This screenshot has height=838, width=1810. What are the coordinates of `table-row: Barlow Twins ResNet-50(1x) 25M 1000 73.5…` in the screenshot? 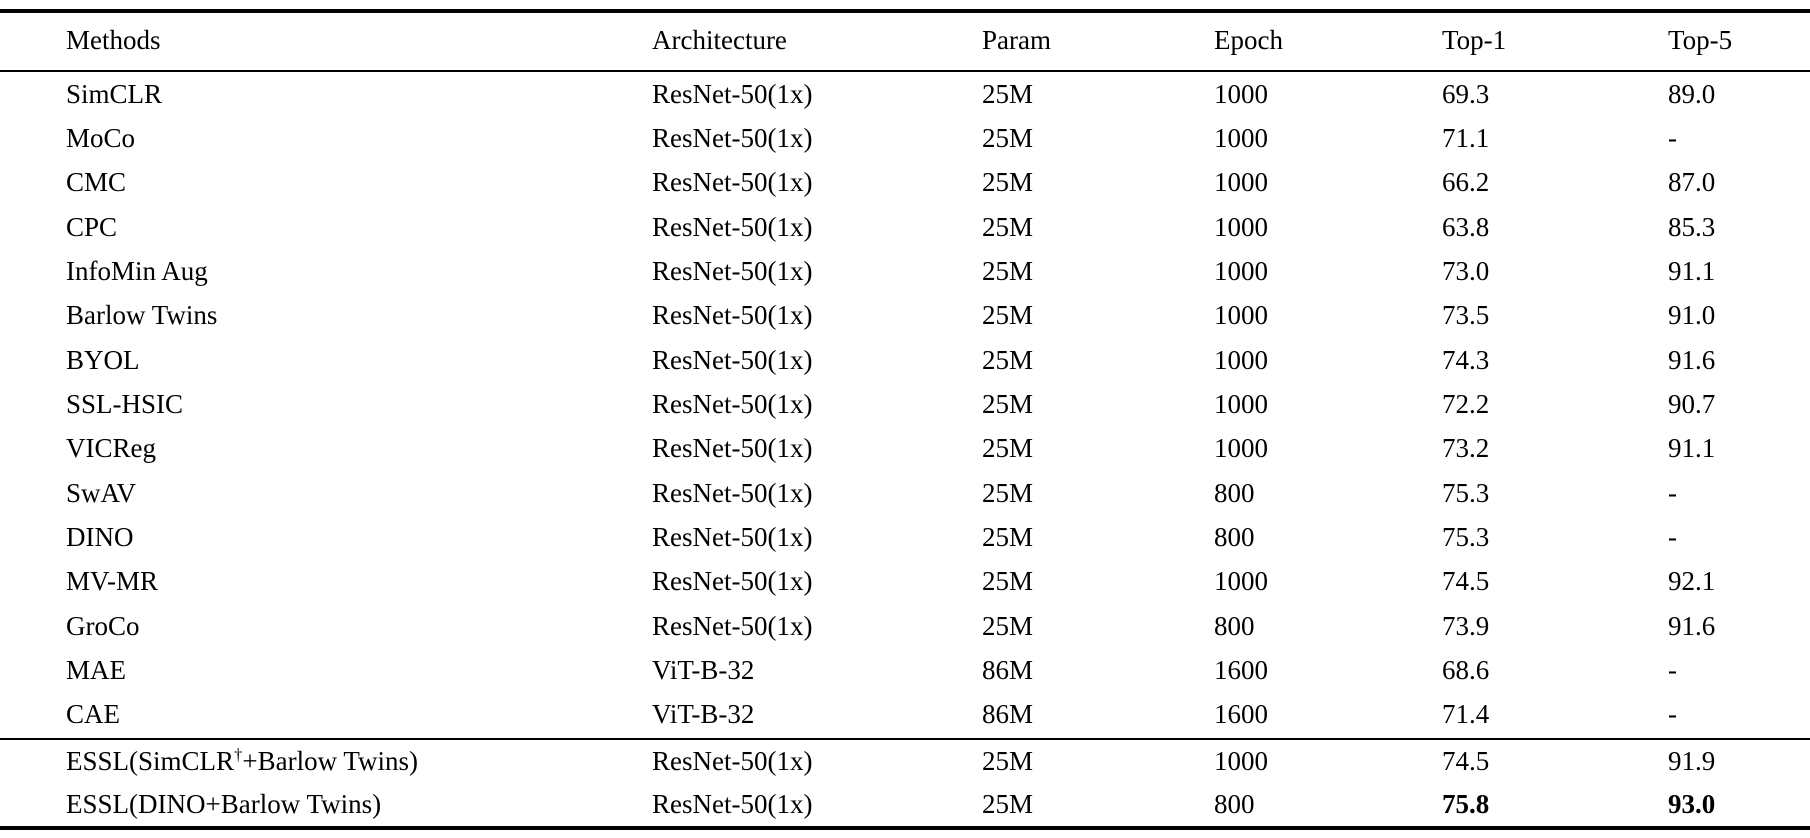 It's located at (905, 316).